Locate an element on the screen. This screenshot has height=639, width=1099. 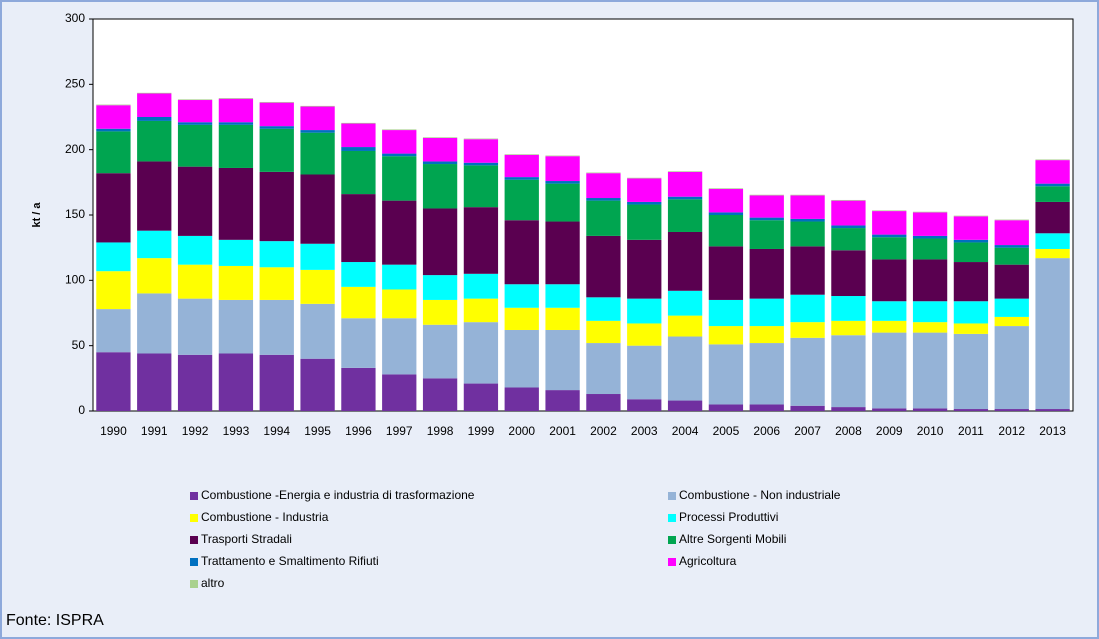
y-axis-label: kt / a is located at coordinates (37, 215).